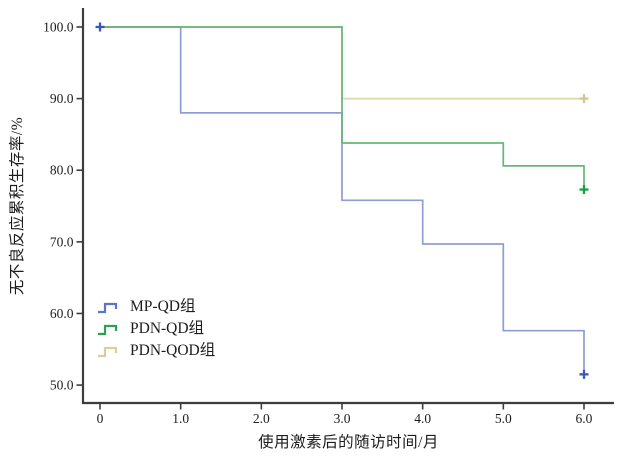 The image size is (620, 461). I want to click on y-tick-label: 90.0, so click(62, 98).